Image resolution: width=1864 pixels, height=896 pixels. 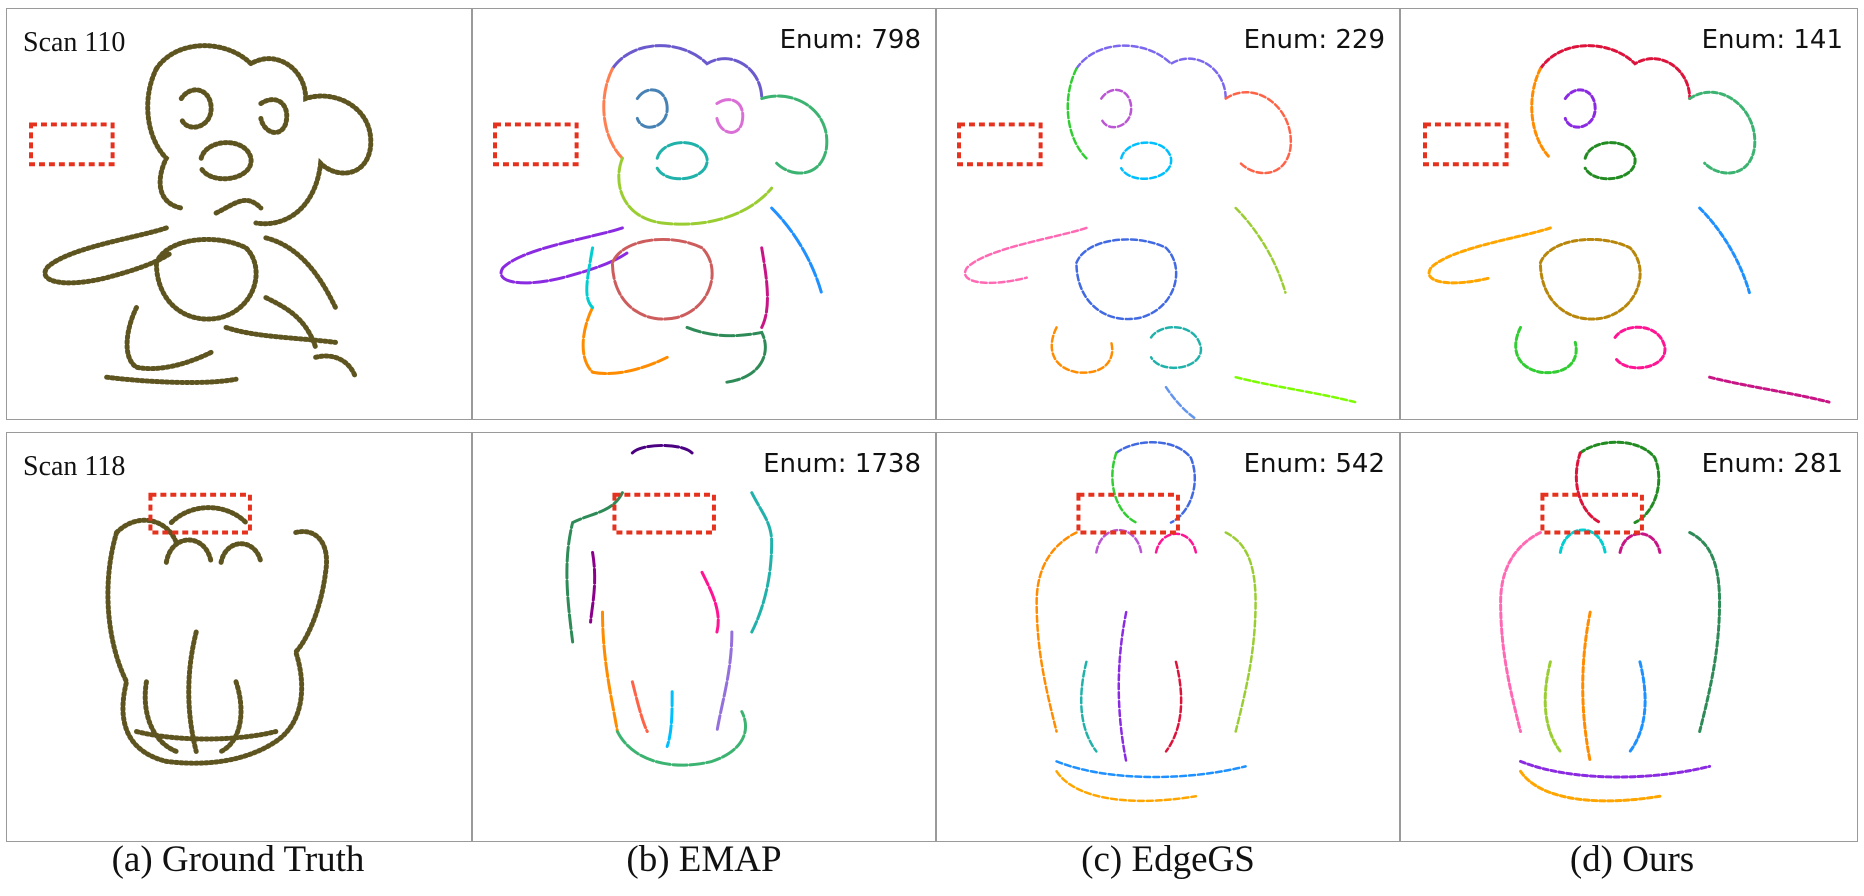 I want to click on panel-r2-edgegs: Enum: 542, so click(x=1168, y=637).